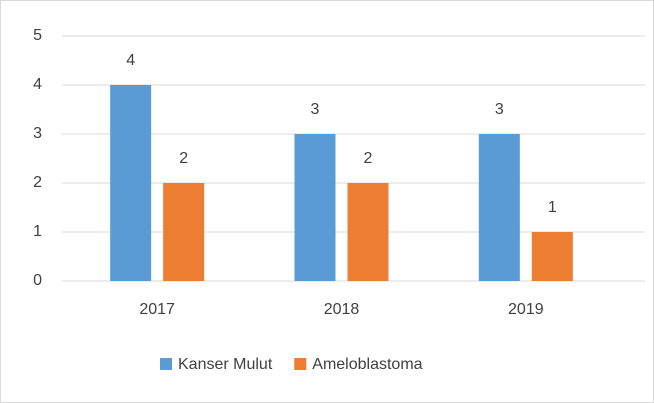 The width and height of the screenshot is (654, 403). I want to click on y-tick-label: 0, so click(37, 280).